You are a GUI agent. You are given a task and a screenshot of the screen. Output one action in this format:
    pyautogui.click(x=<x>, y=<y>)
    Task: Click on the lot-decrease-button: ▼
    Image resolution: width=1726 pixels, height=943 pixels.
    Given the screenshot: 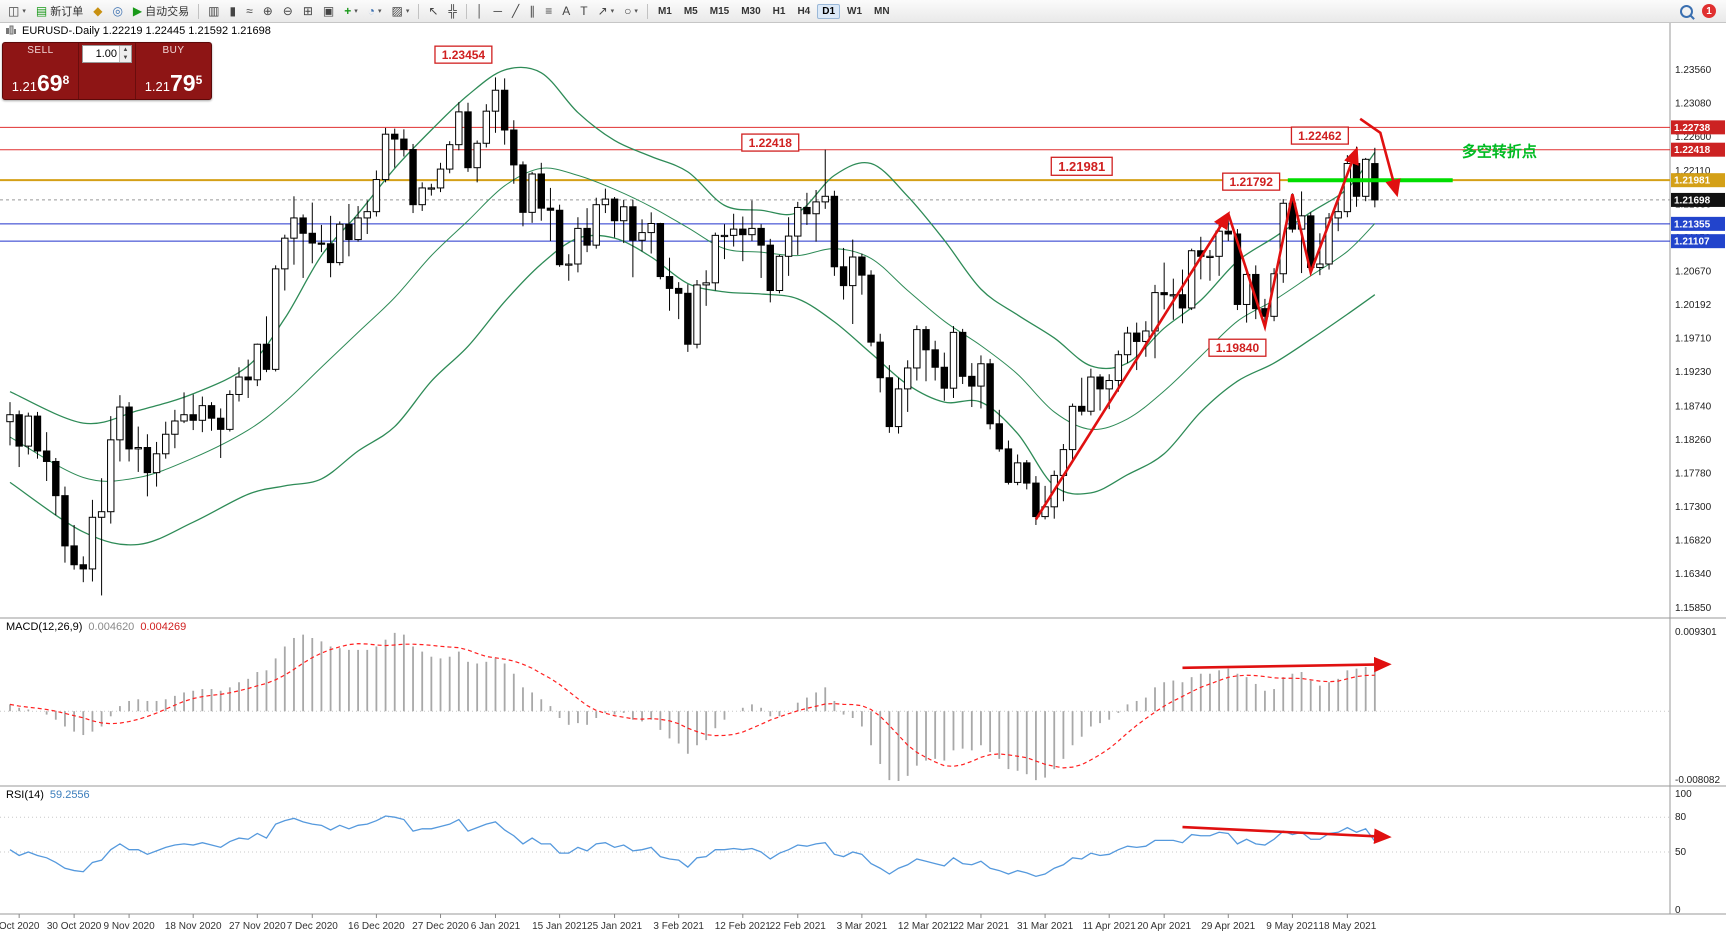 What is the action you would take?
    pyautogui.click(x=125, y=58)
    